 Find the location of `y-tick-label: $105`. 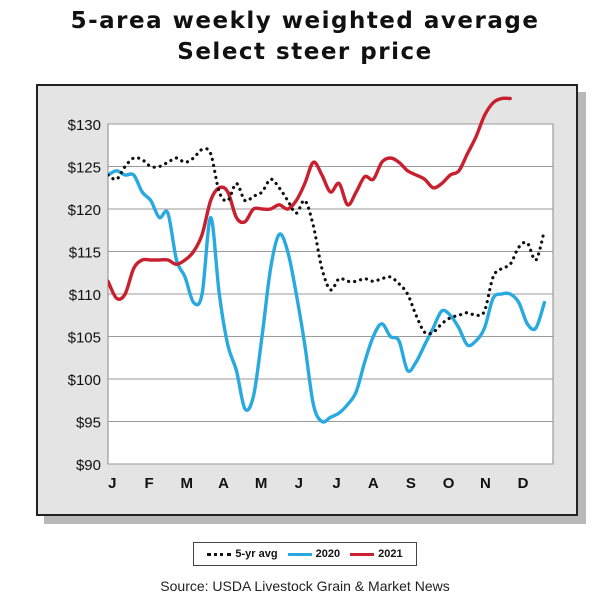

y-tick-label: $105 is located at coordinates (84, 338).